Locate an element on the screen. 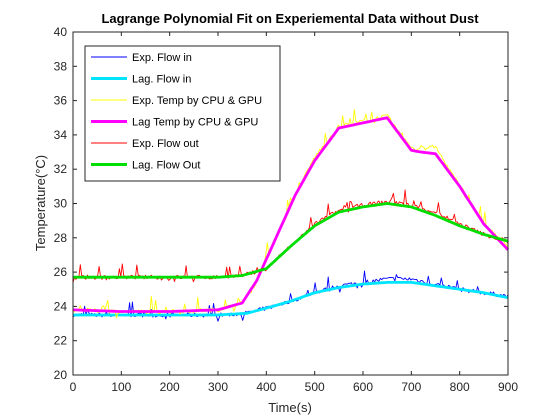 The image size is (560, 420). x-tick-label: 0 is located at coordinates (73, 387).